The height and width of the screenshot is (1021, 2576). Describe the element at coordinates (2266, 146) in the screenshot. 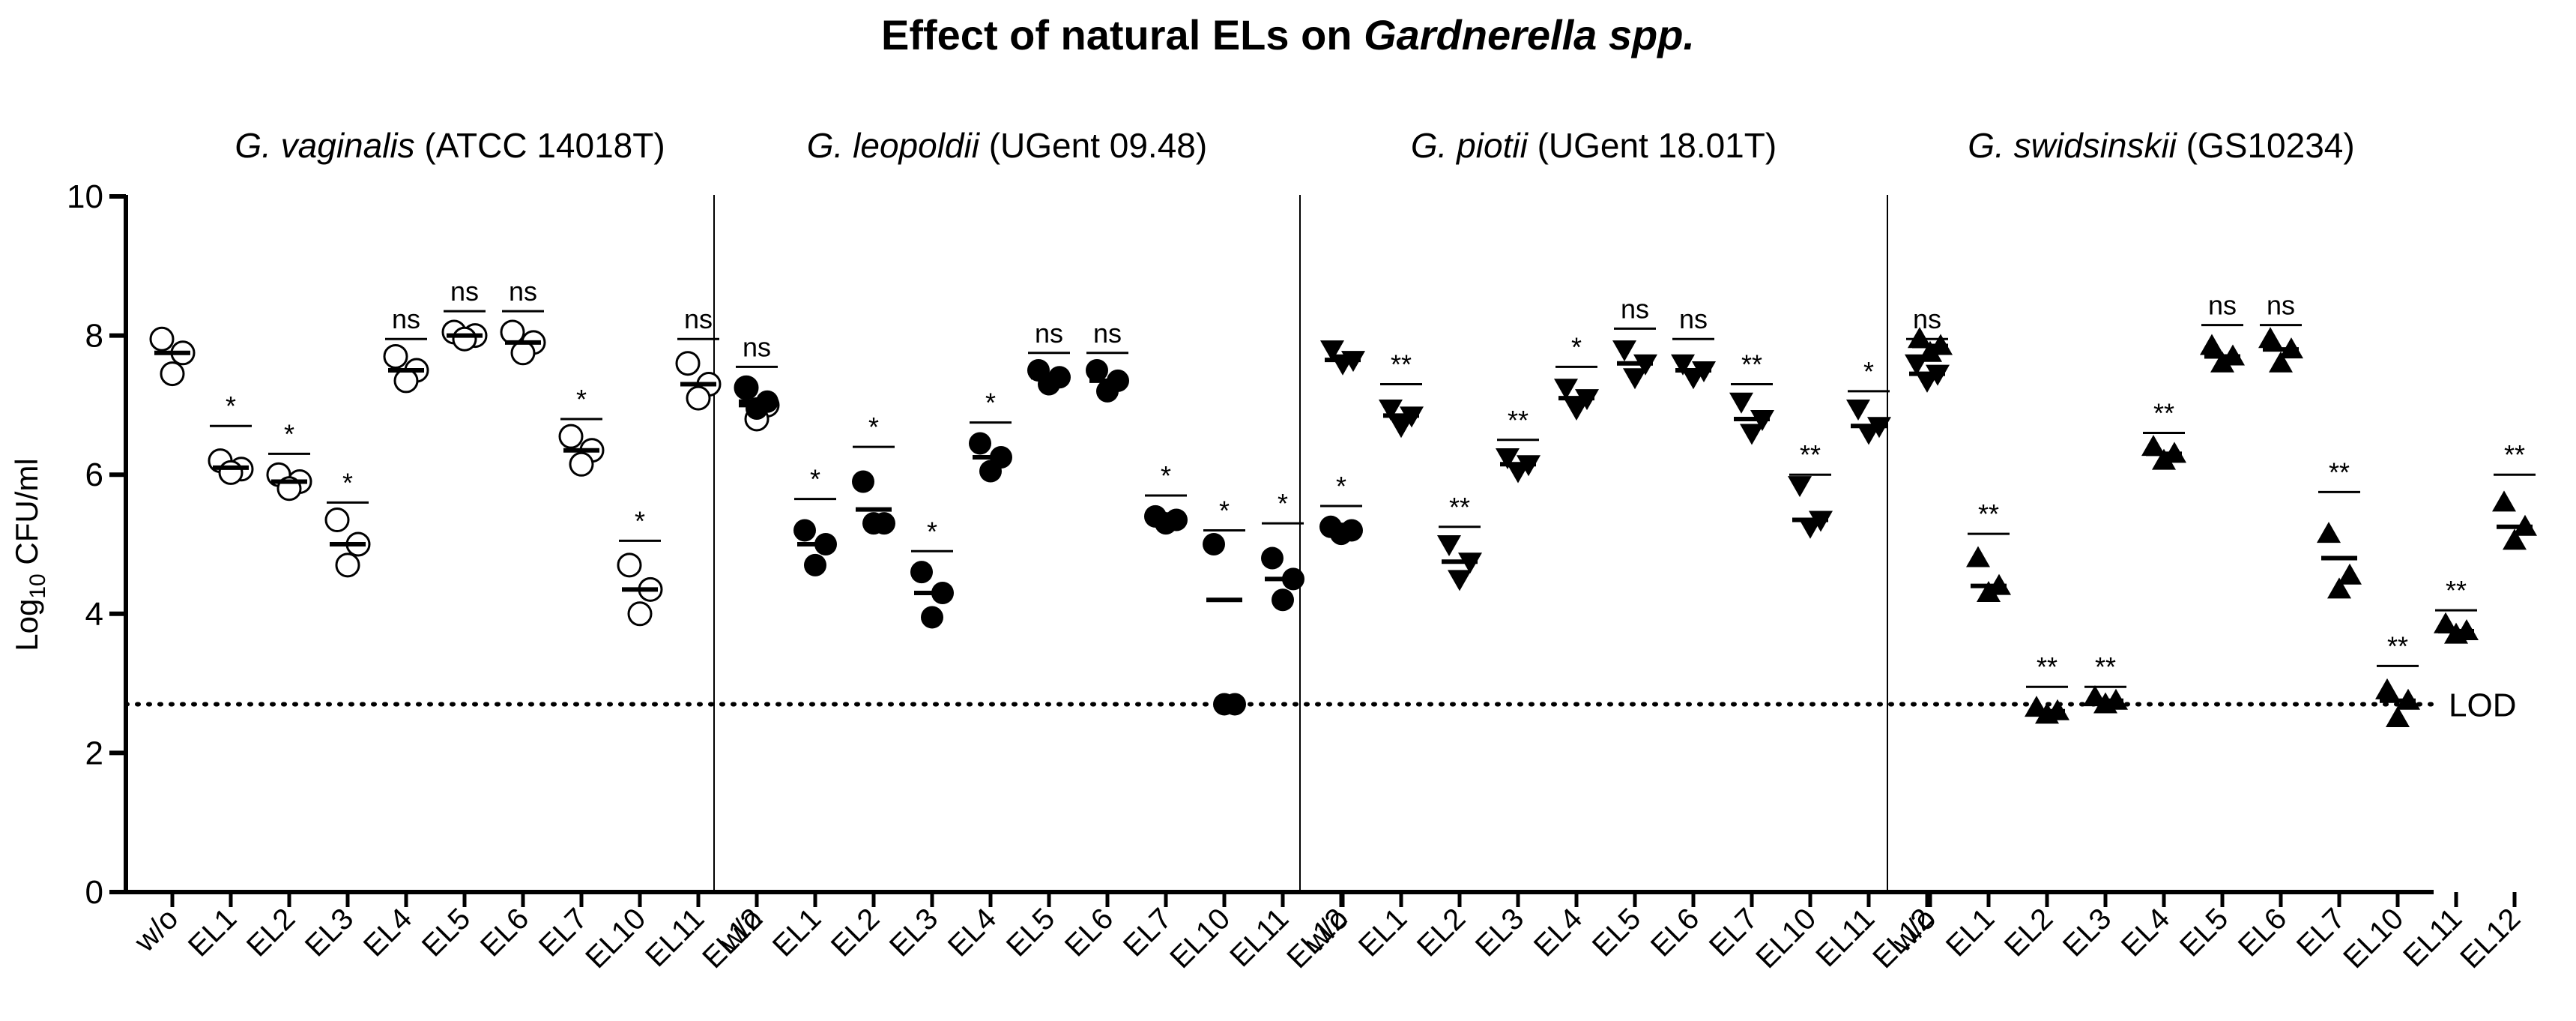

I see `panel-strain: (GS10234)` at that location.